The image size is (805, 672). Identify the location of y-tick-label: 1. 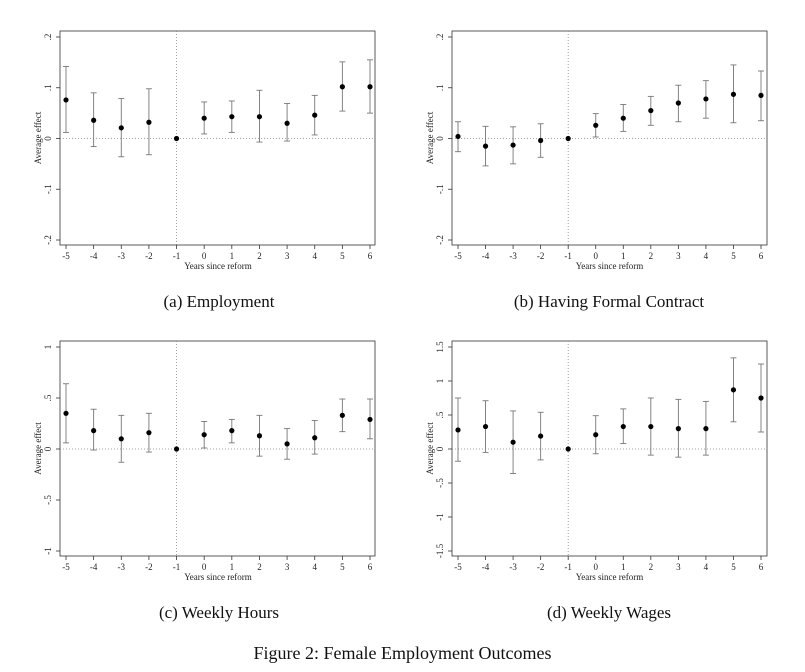
(48, 347).